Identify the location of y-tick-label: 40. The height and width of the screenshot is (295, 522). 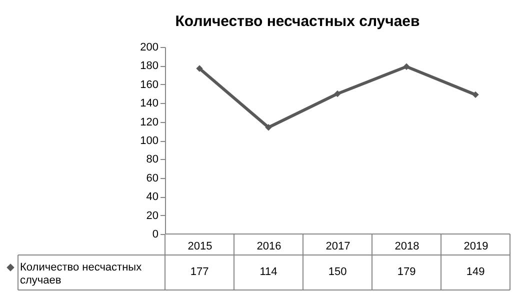
(152, 197).